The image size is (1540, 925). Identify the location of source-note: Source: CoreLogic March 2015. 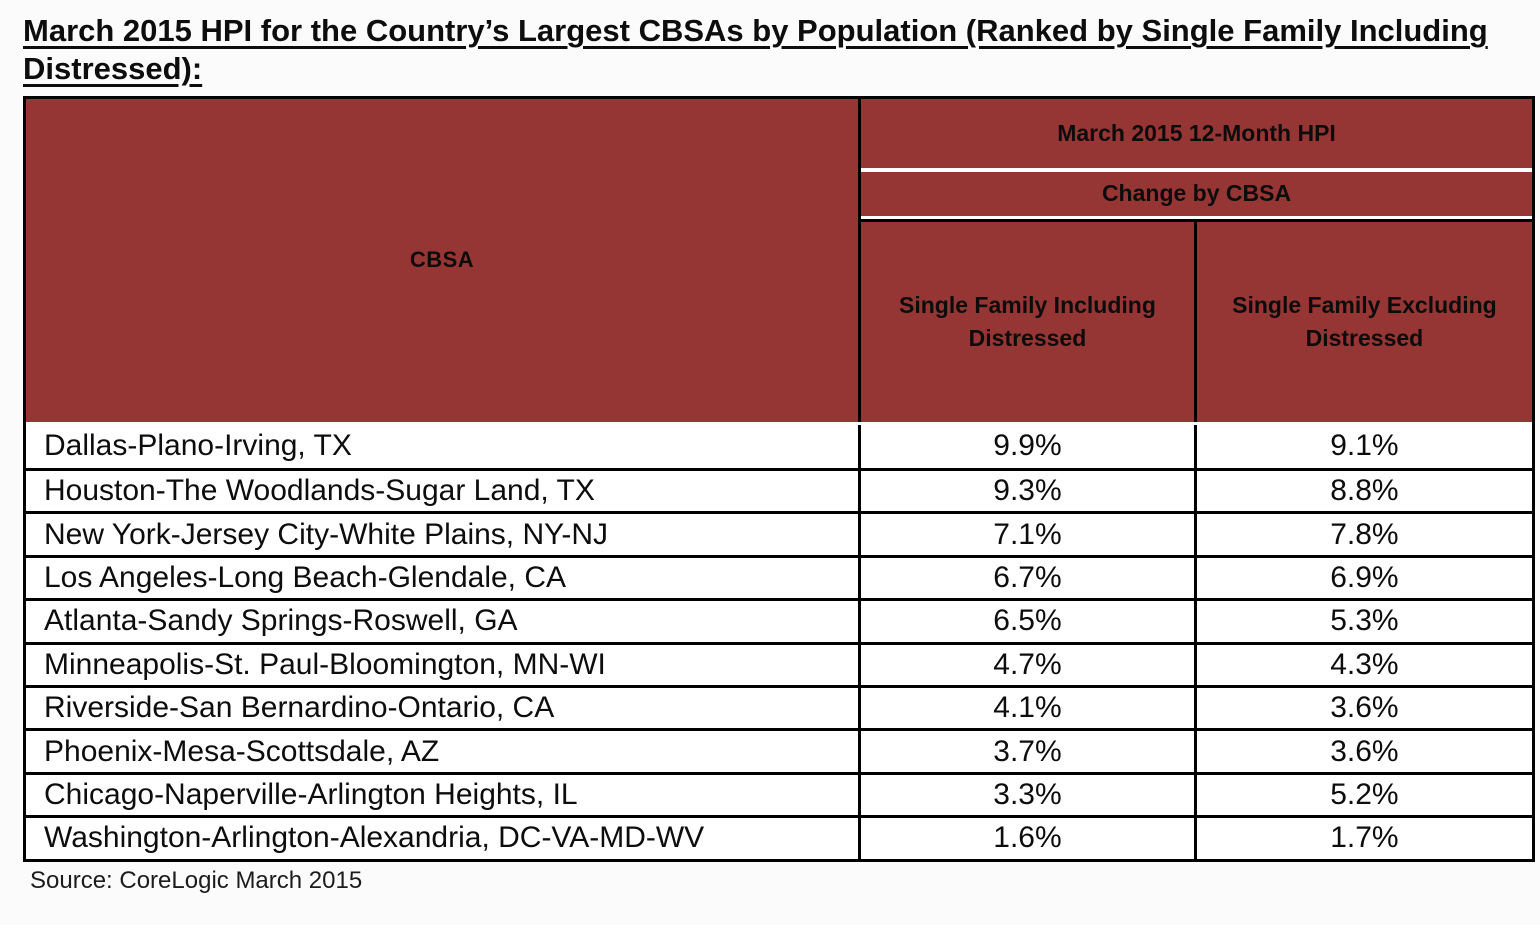
(196, 880).